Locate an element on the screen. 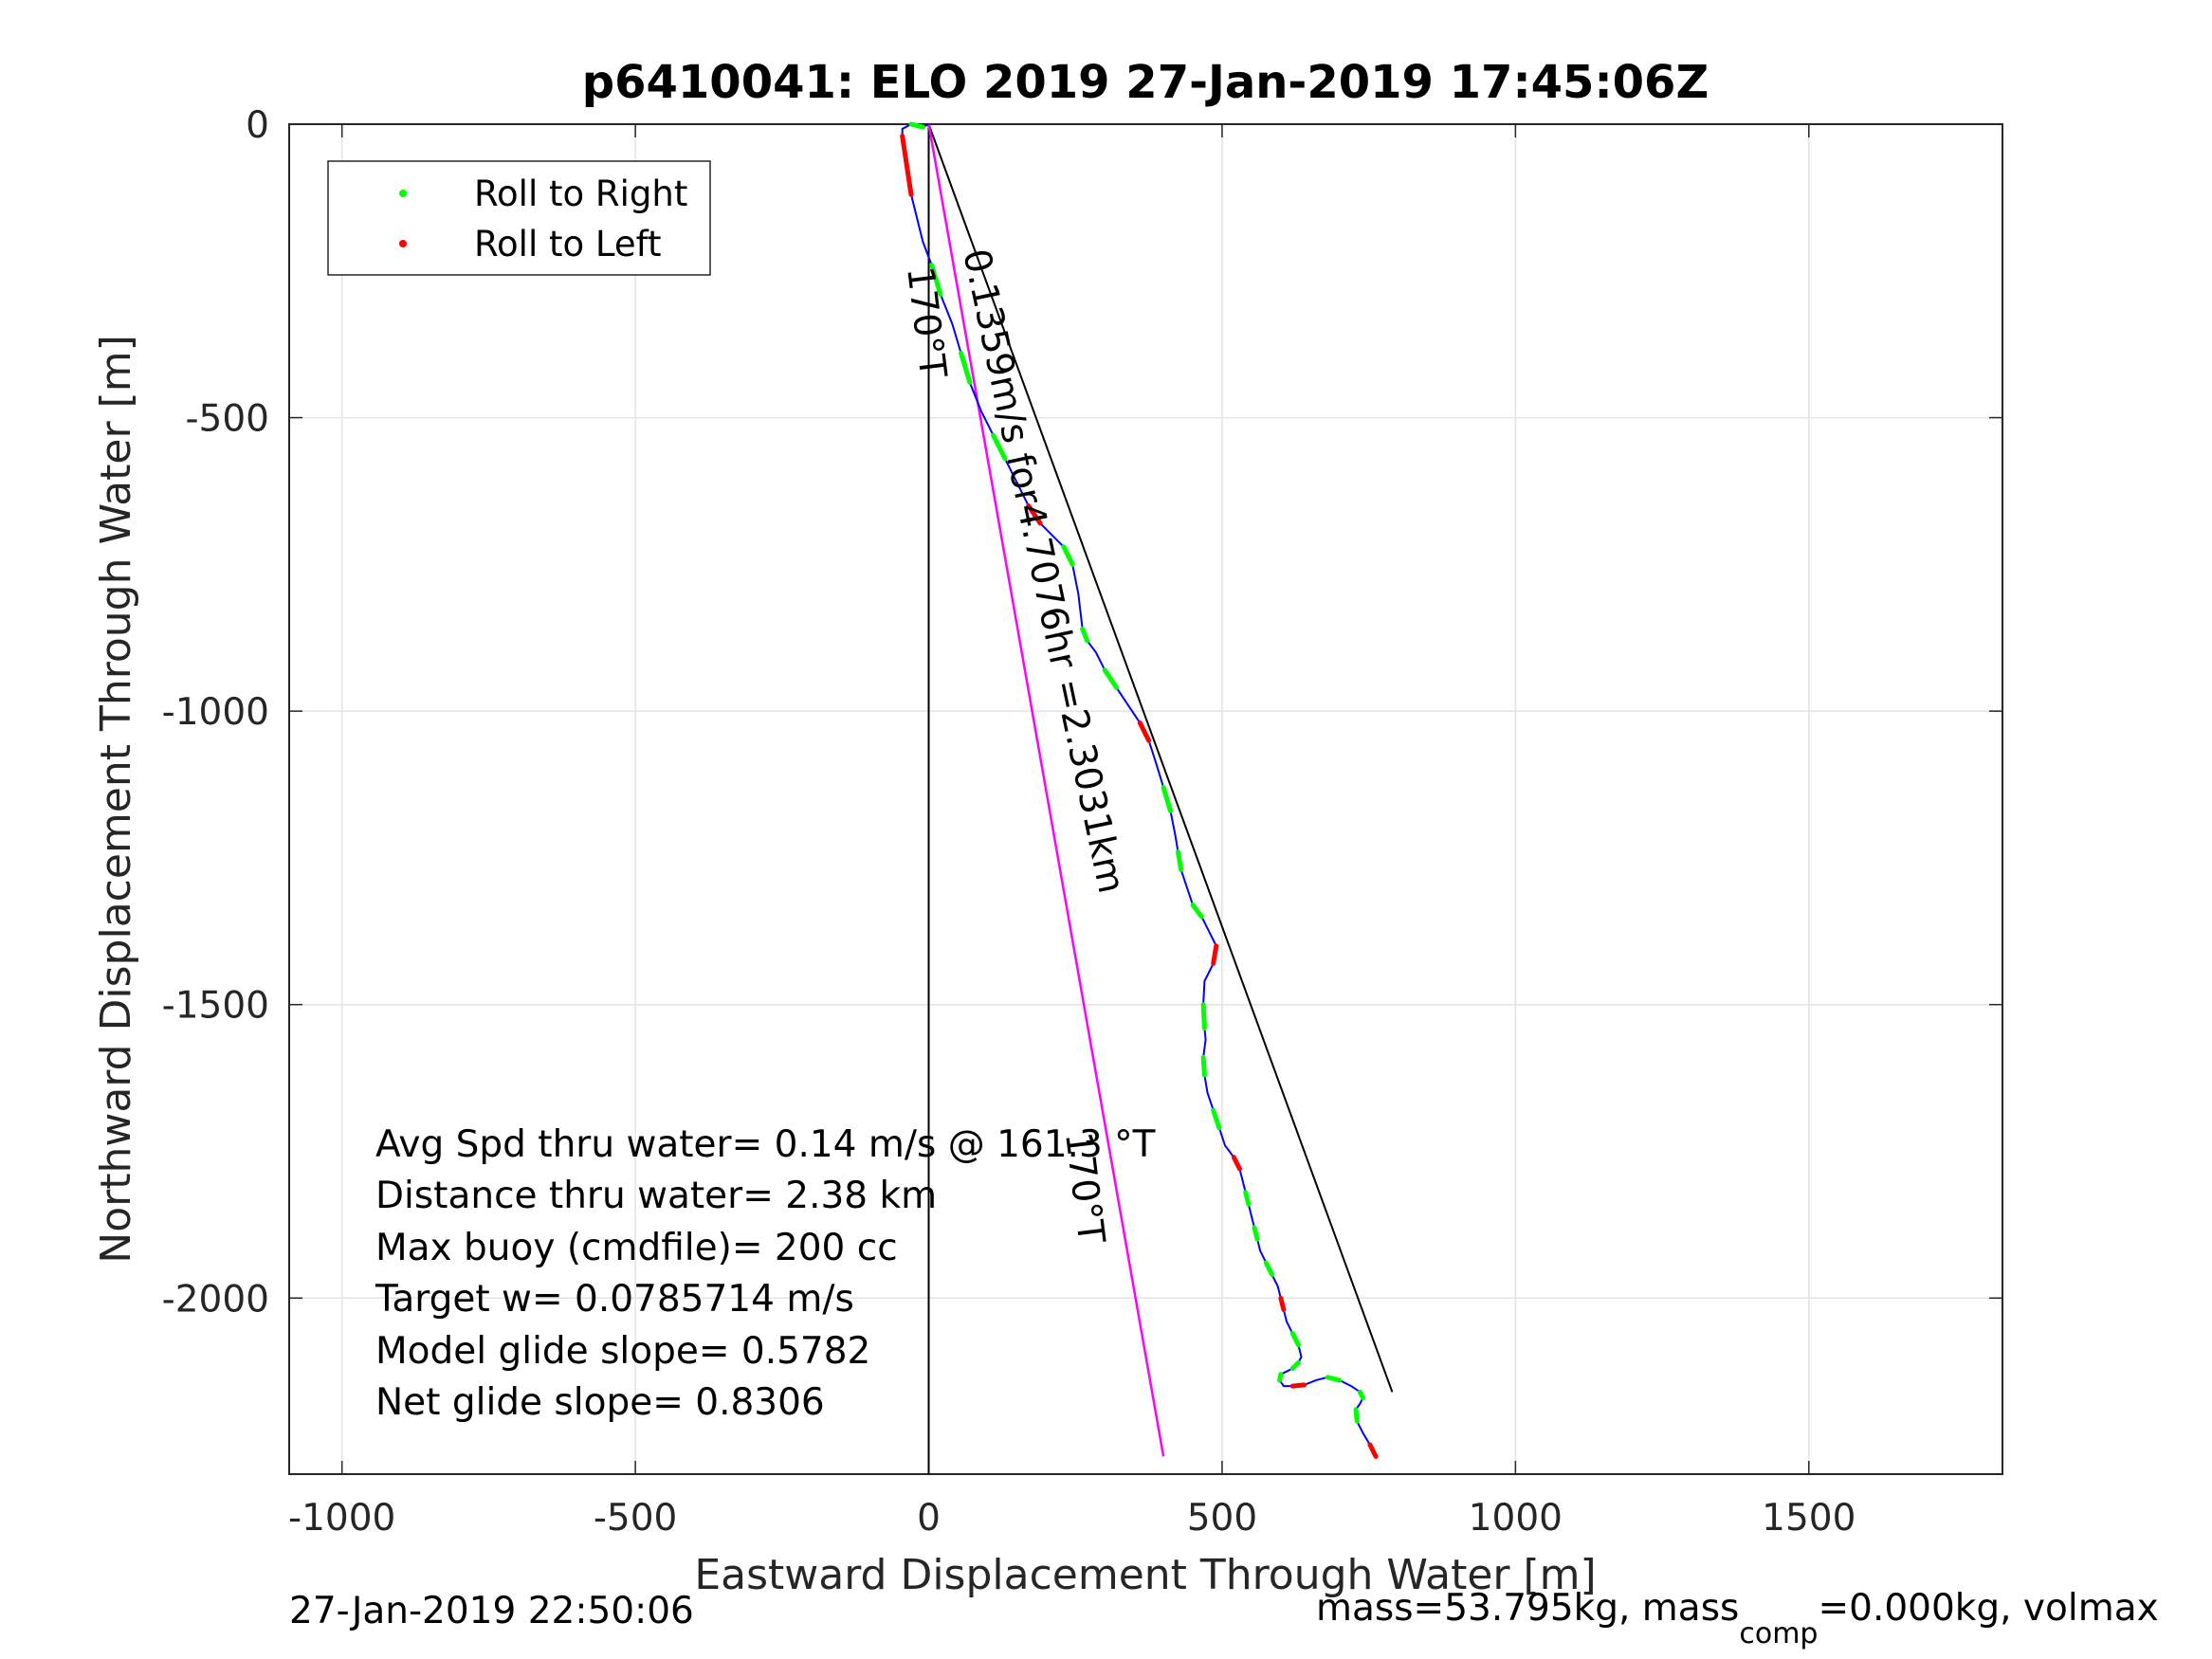  y-tick-label: -2000 is located at coordinates (215, 1299).